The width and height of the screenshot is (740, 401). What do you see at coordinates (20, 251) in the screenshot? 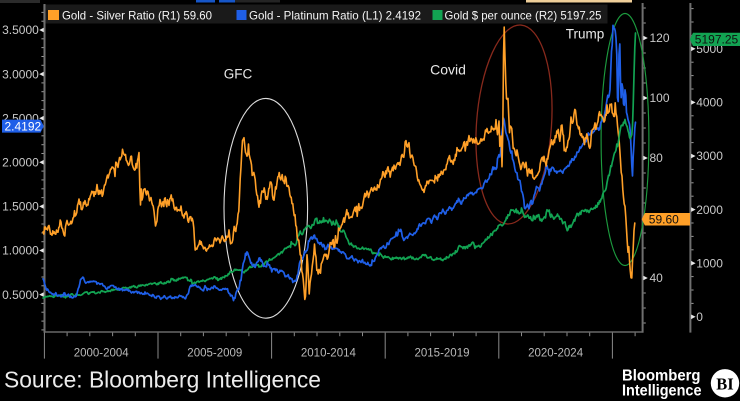
I see `svg-text: 1.0000` at bounding box center [20, 251].